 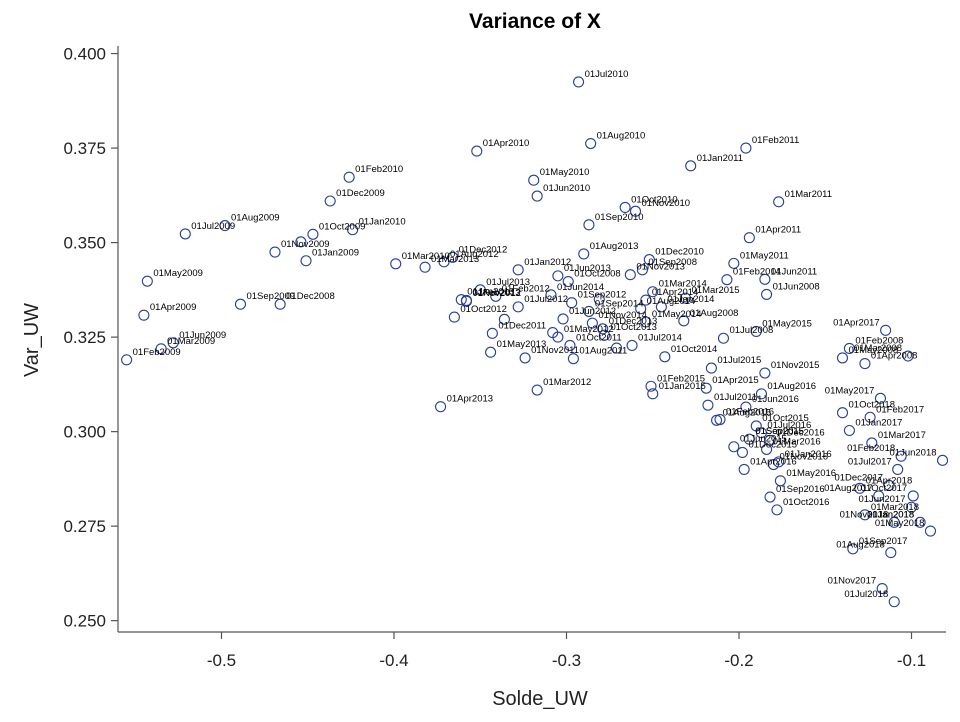 I want to click on point-label: 01Sep2008, so click(x=672, y=262).